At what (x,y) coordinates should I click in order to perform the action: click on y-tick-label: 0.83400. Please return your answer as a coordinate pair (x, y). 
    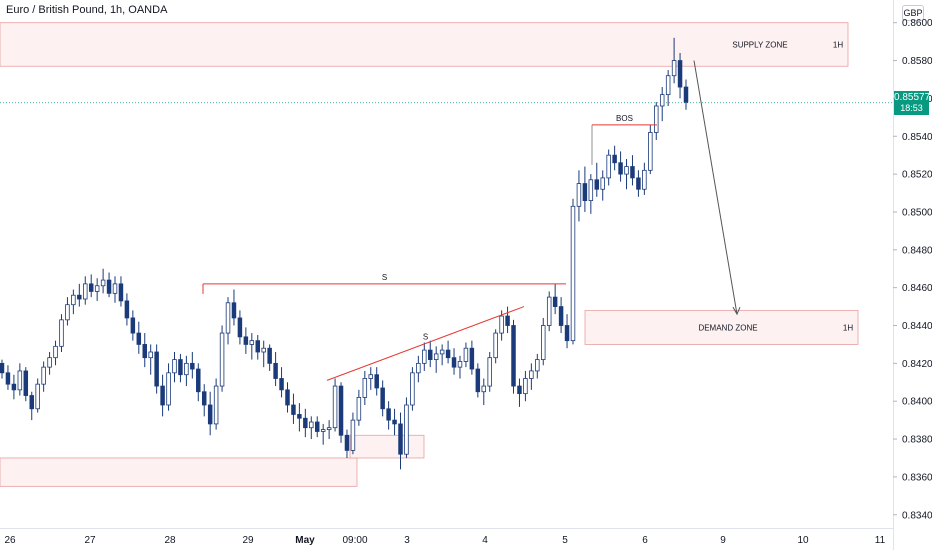
    Looking at the image, I should click on (917, 515).